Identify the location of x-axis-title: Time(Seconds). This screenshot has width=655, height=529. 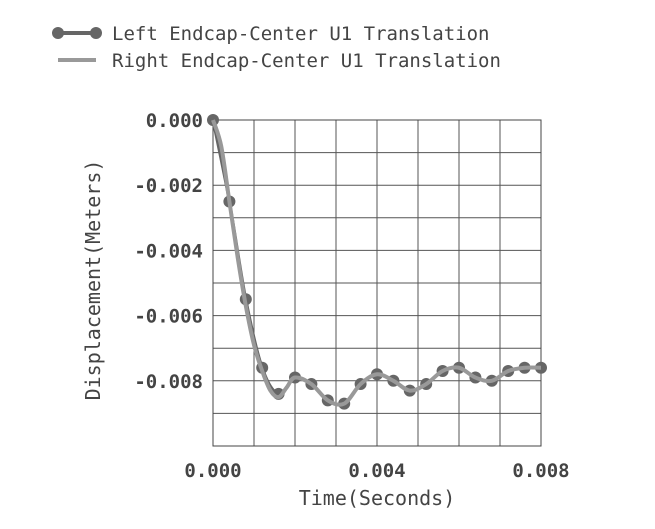
(377, 498).